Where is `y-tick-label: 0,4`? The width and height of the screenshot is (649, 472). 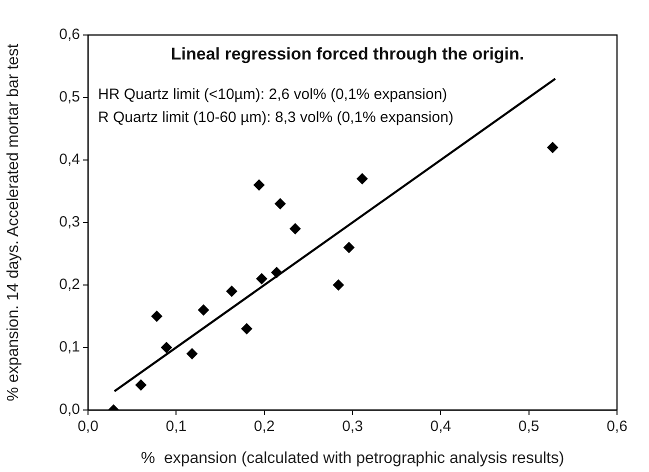 y-tick-label: 0,4 is located at coordinates (69, 159).